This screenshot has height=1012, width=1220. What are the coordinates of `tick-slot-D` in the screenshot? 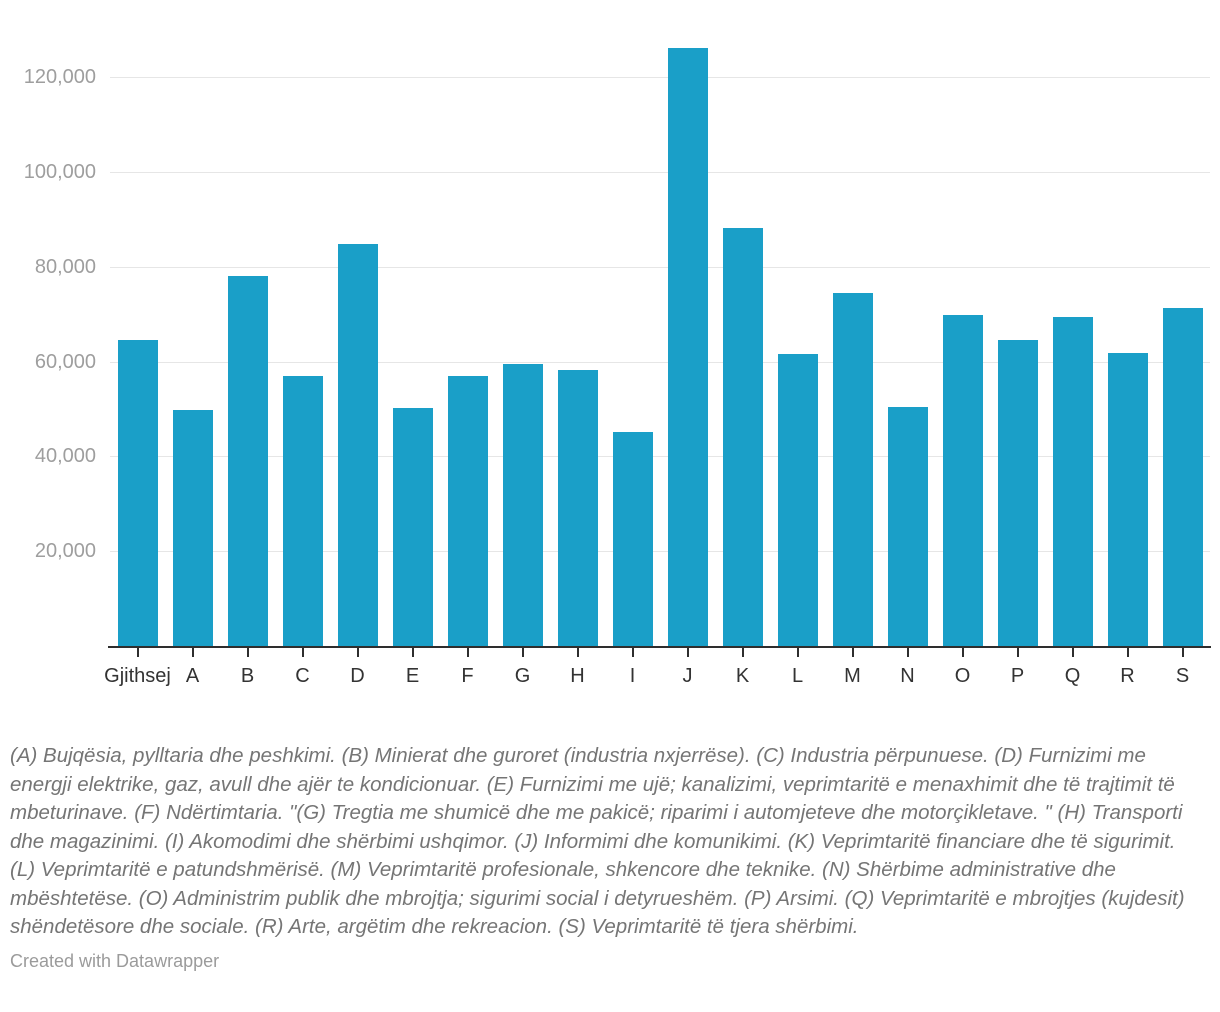 It's located at (357, 652).